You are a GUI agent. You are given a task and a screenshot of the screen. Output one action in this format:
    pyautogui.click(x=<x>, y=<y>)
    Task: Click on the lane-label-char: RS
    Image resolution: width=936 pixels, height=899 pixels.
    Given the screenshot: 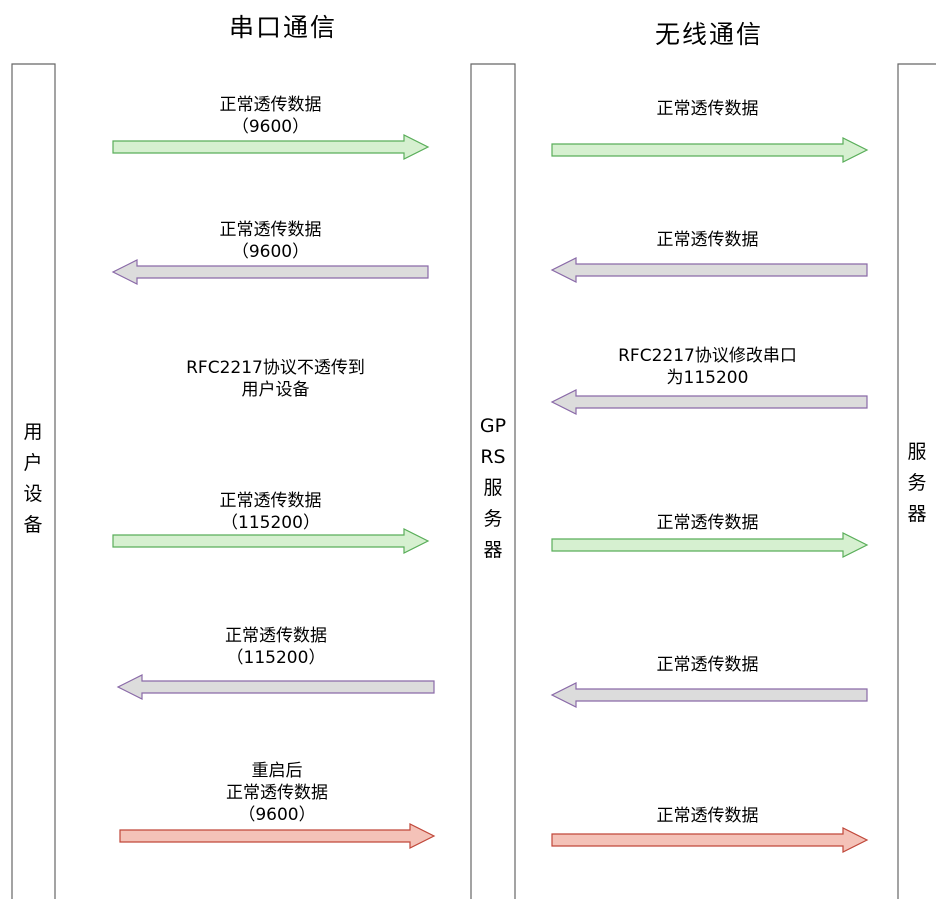 What is the action you would take?
    pyautogui.click(x=492, y=457)
    